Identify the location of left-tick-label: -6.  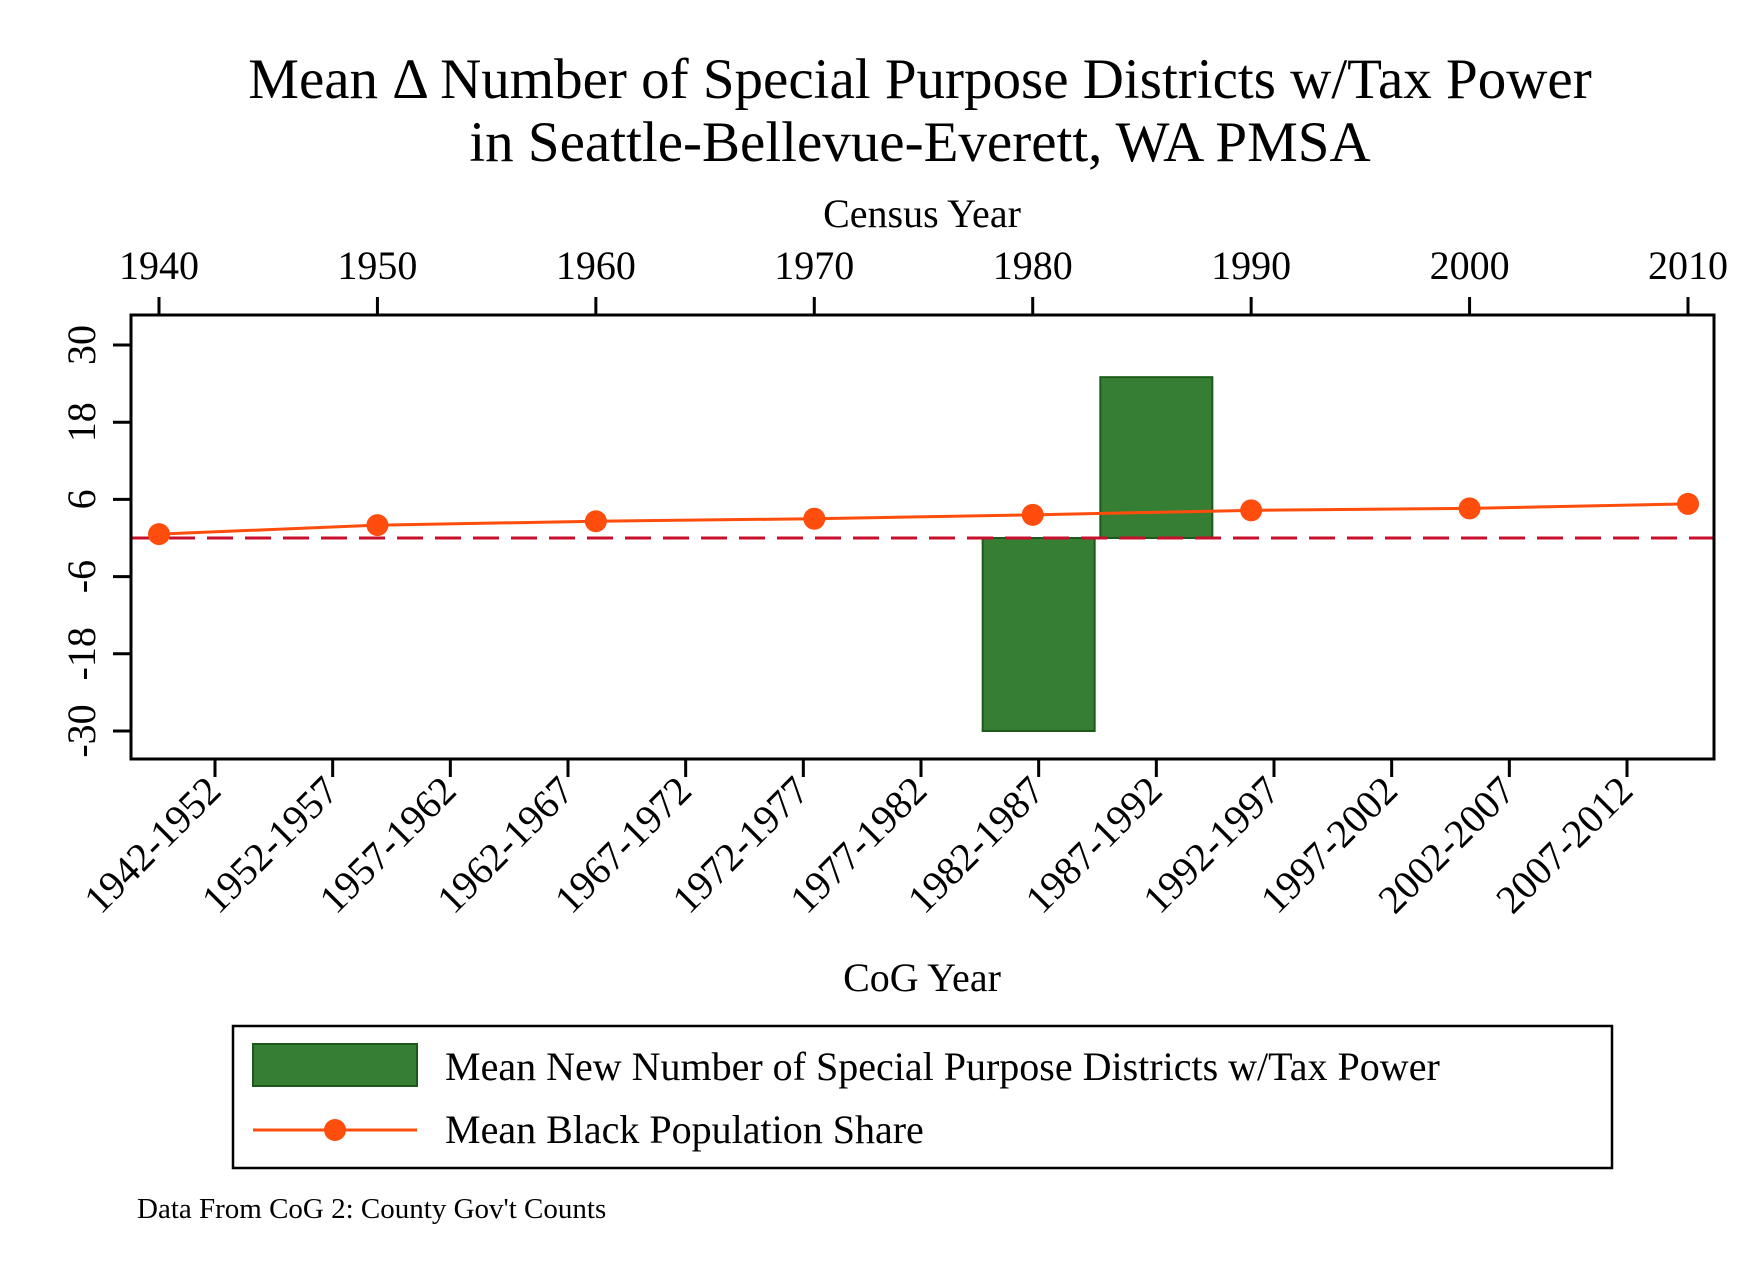
(81, 576).